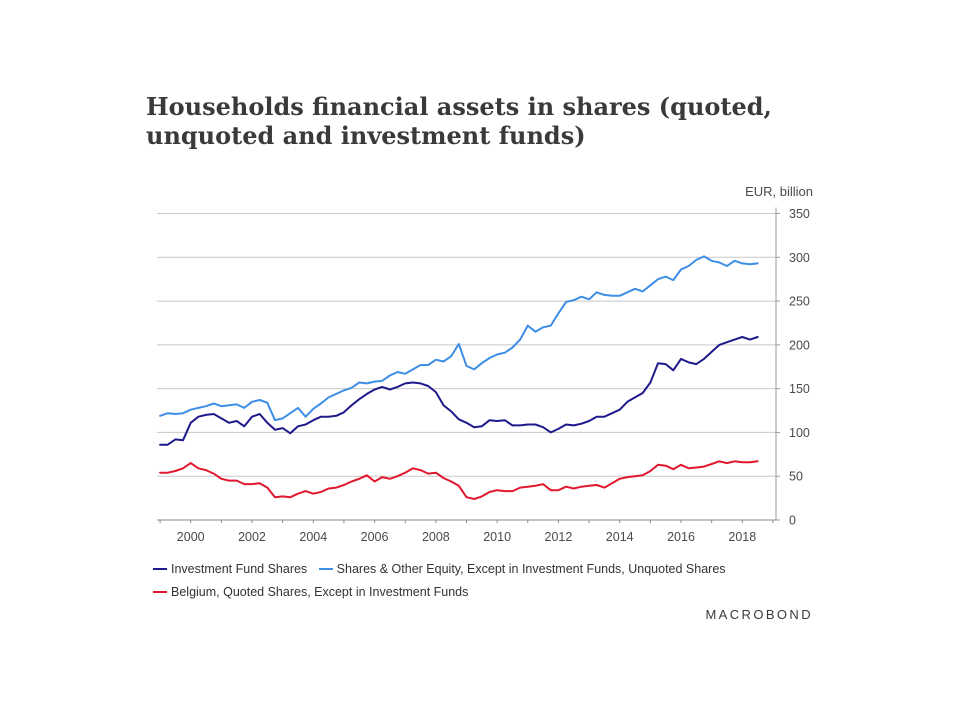 Image resolution: width=960 pixels, height=720 pixels. What do you see at coordinates (799, 258) in the screenshot?
I see `y-tick-label: 300` at bounding box center [799, 258].